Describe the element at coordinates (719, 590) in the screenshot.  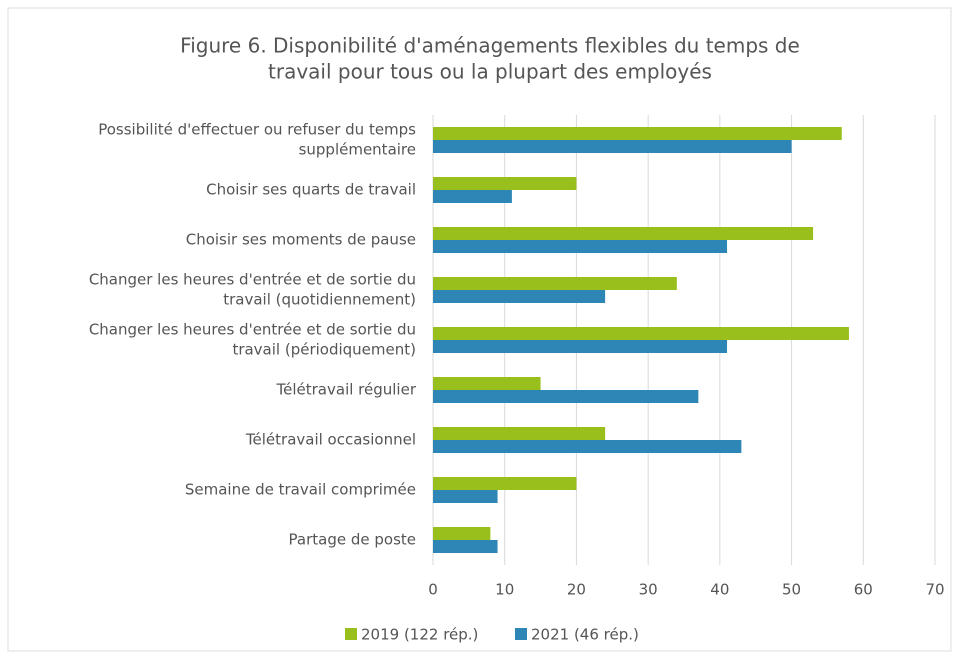
I see `x-tick-label: 40` at that location.